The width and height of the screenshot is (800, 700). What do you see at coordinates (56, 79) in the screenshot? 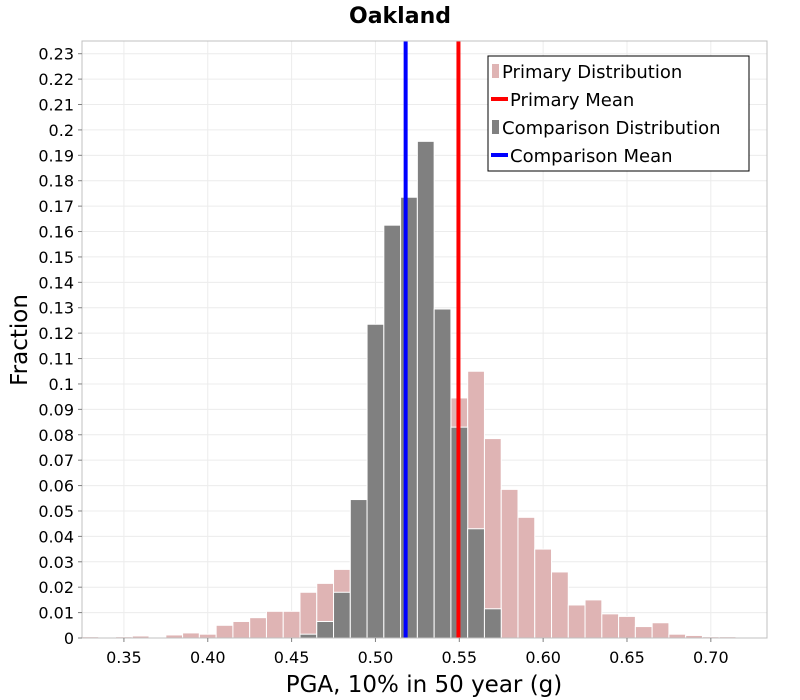
I see `y-tick-label: 0.22` at bounding box center [56, 79].